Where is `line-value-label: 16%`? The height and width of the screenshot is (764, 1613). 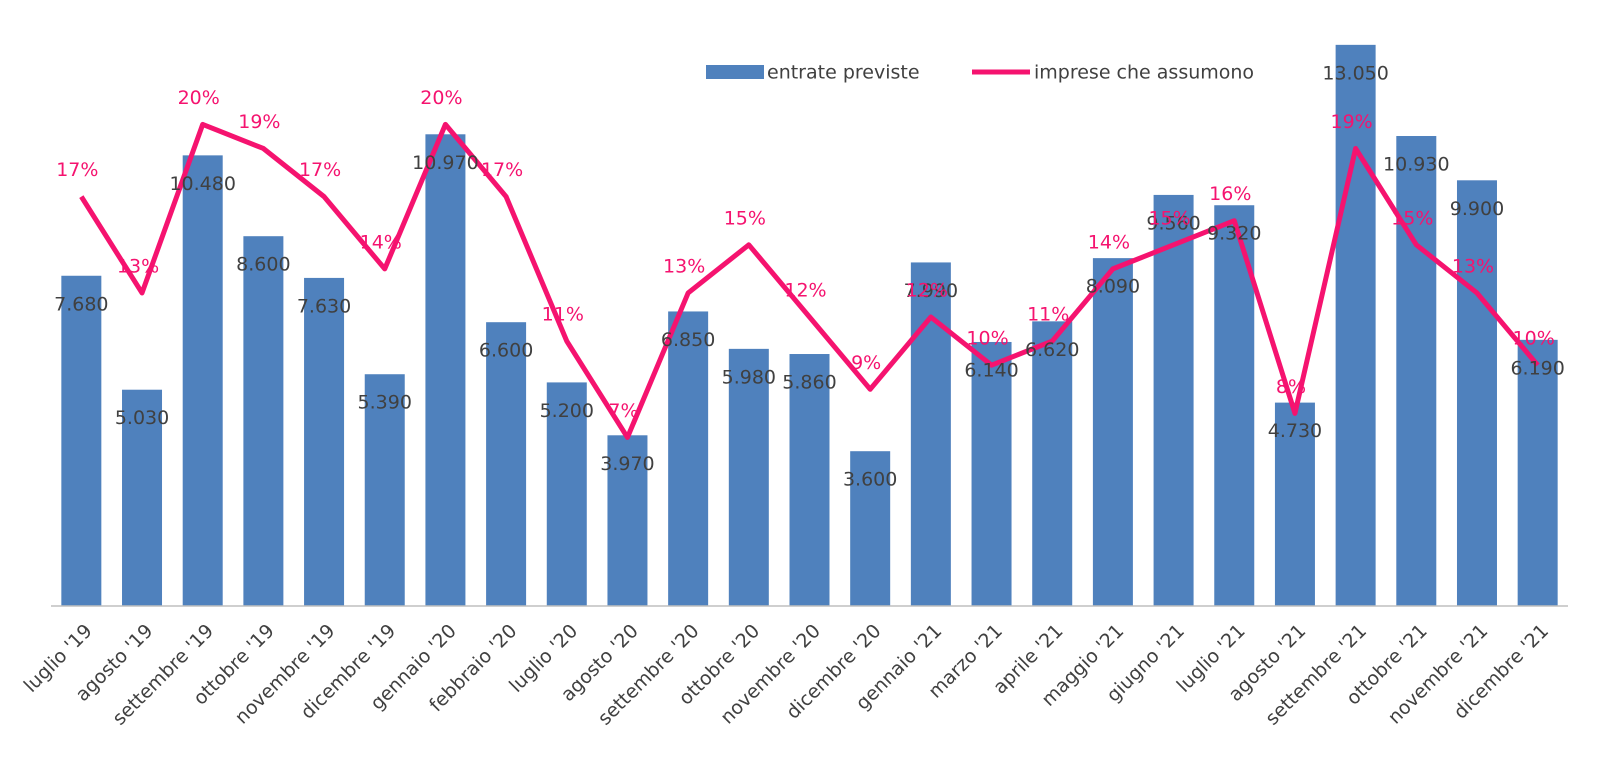
line-value-label: 16% is located at coordinates (1230, 194).